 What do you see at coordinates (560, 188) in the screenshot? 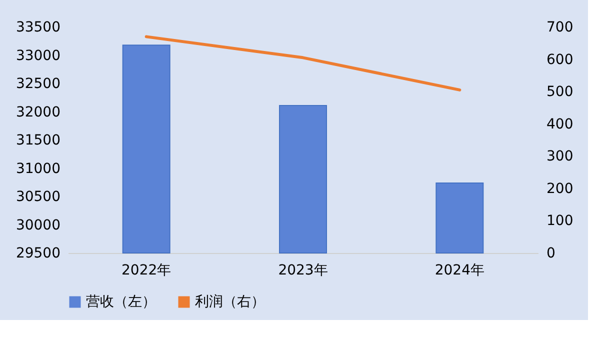
I see `y2-tick-label: 200` at bounding box center [560, 188].